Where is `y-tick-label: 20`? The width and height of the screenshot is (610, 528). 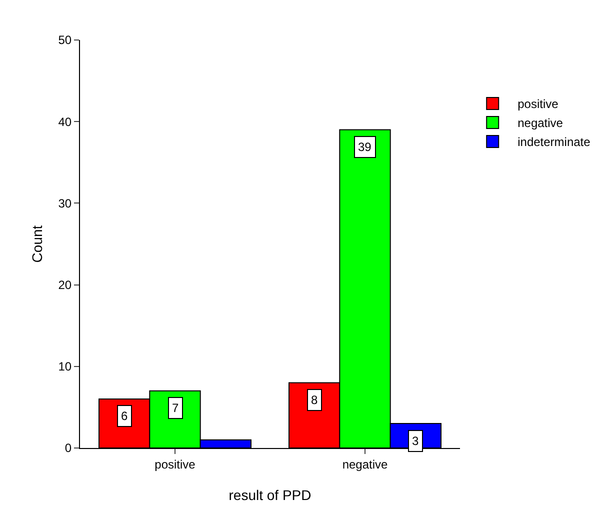
y-tick-label: 20 is located at coordinates (65, 285).